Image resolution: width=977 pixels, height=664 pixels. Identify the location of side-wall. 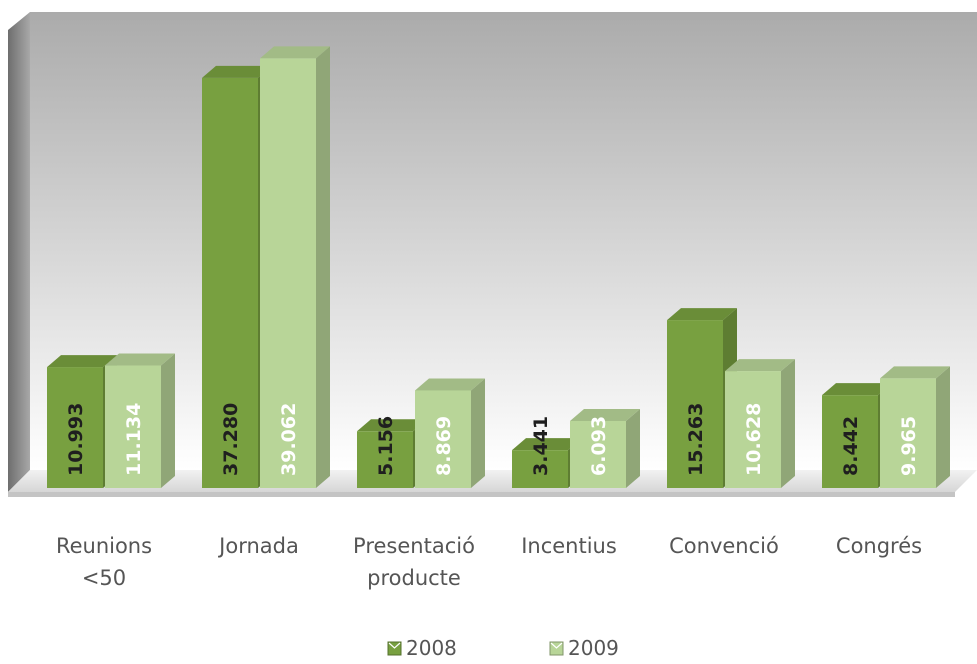
(19, 252).